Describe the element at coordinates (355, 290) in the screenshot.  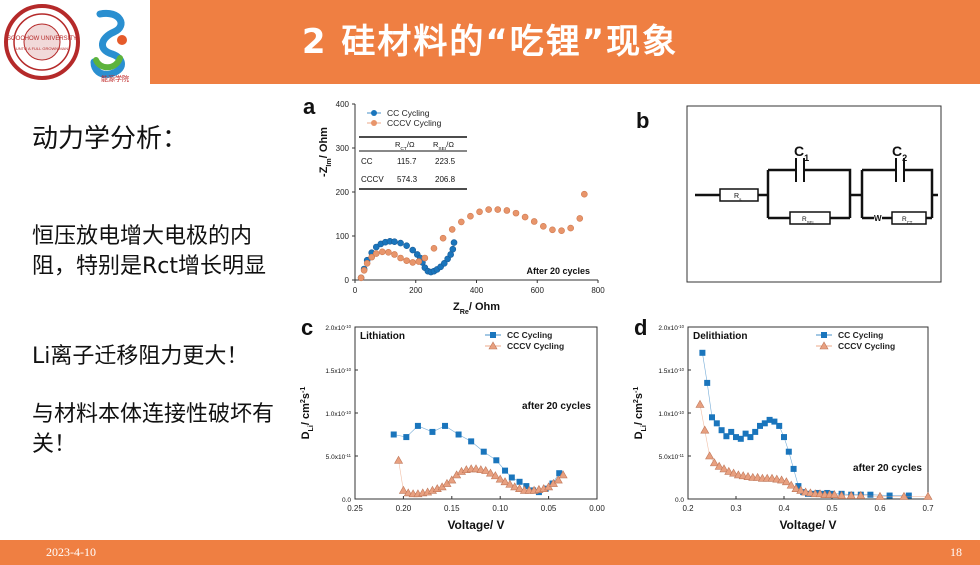
I see `x-tick-label: 0` at that location.